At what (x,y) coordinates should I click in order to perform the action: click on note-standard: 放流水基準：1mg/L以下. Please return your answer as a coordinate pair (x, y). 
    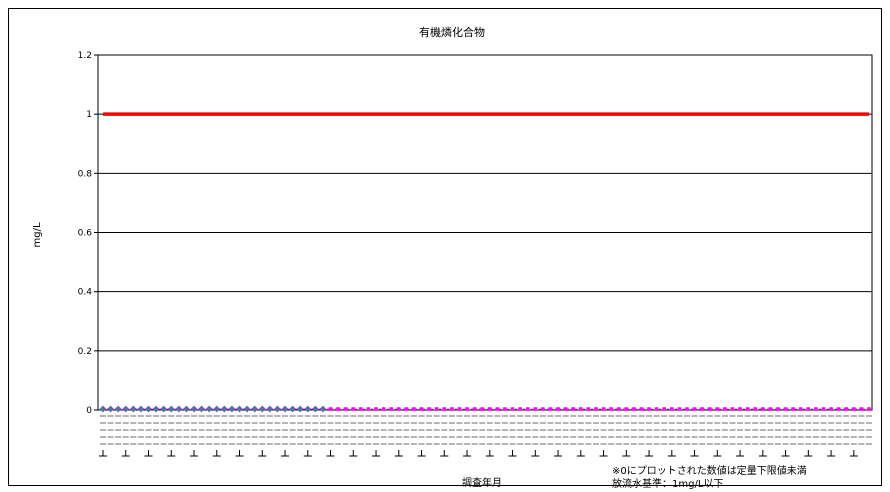
    Looking at the image, I should click on (667, 483).